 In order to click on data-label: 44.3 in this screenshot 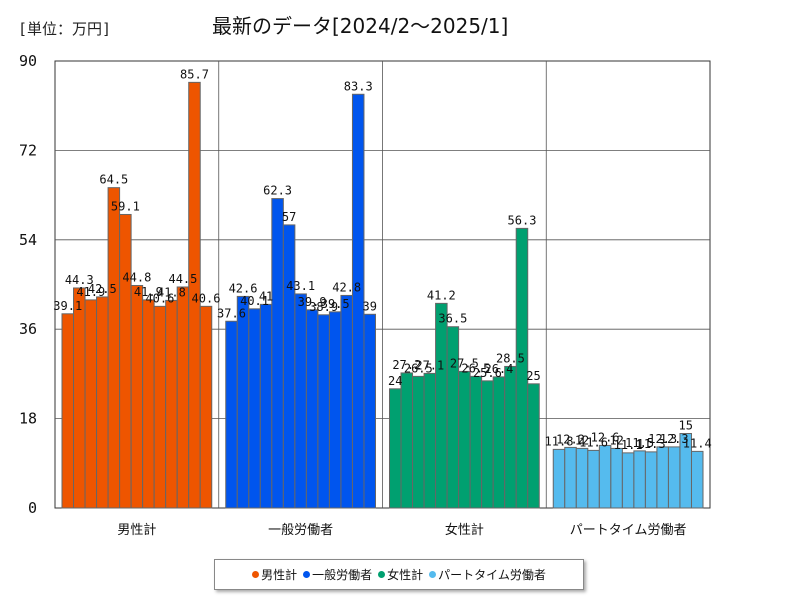, I will do `click(79, 280)`.